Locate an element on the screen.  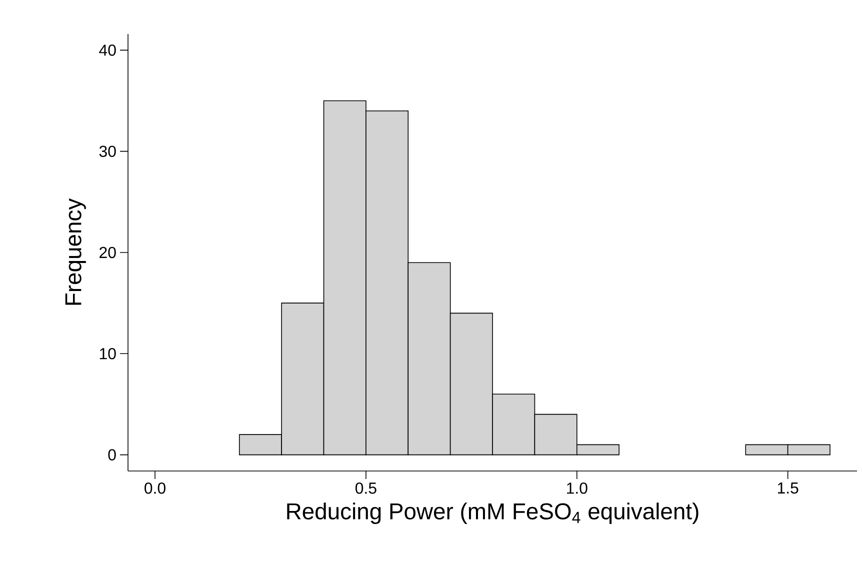
x-tick-label: 1.0 is located at coordinates (577, 488).